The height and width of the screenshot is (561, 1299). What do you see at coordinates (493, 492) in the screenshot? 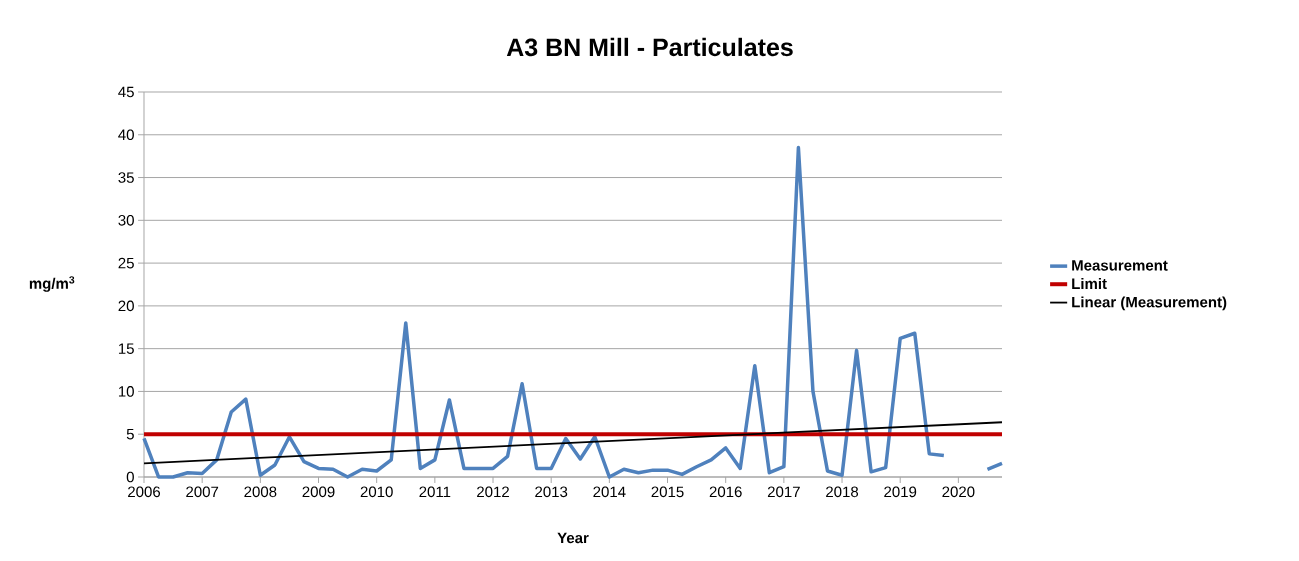
I see `x-tick-label: 2012` at bounding box center [493, 492].